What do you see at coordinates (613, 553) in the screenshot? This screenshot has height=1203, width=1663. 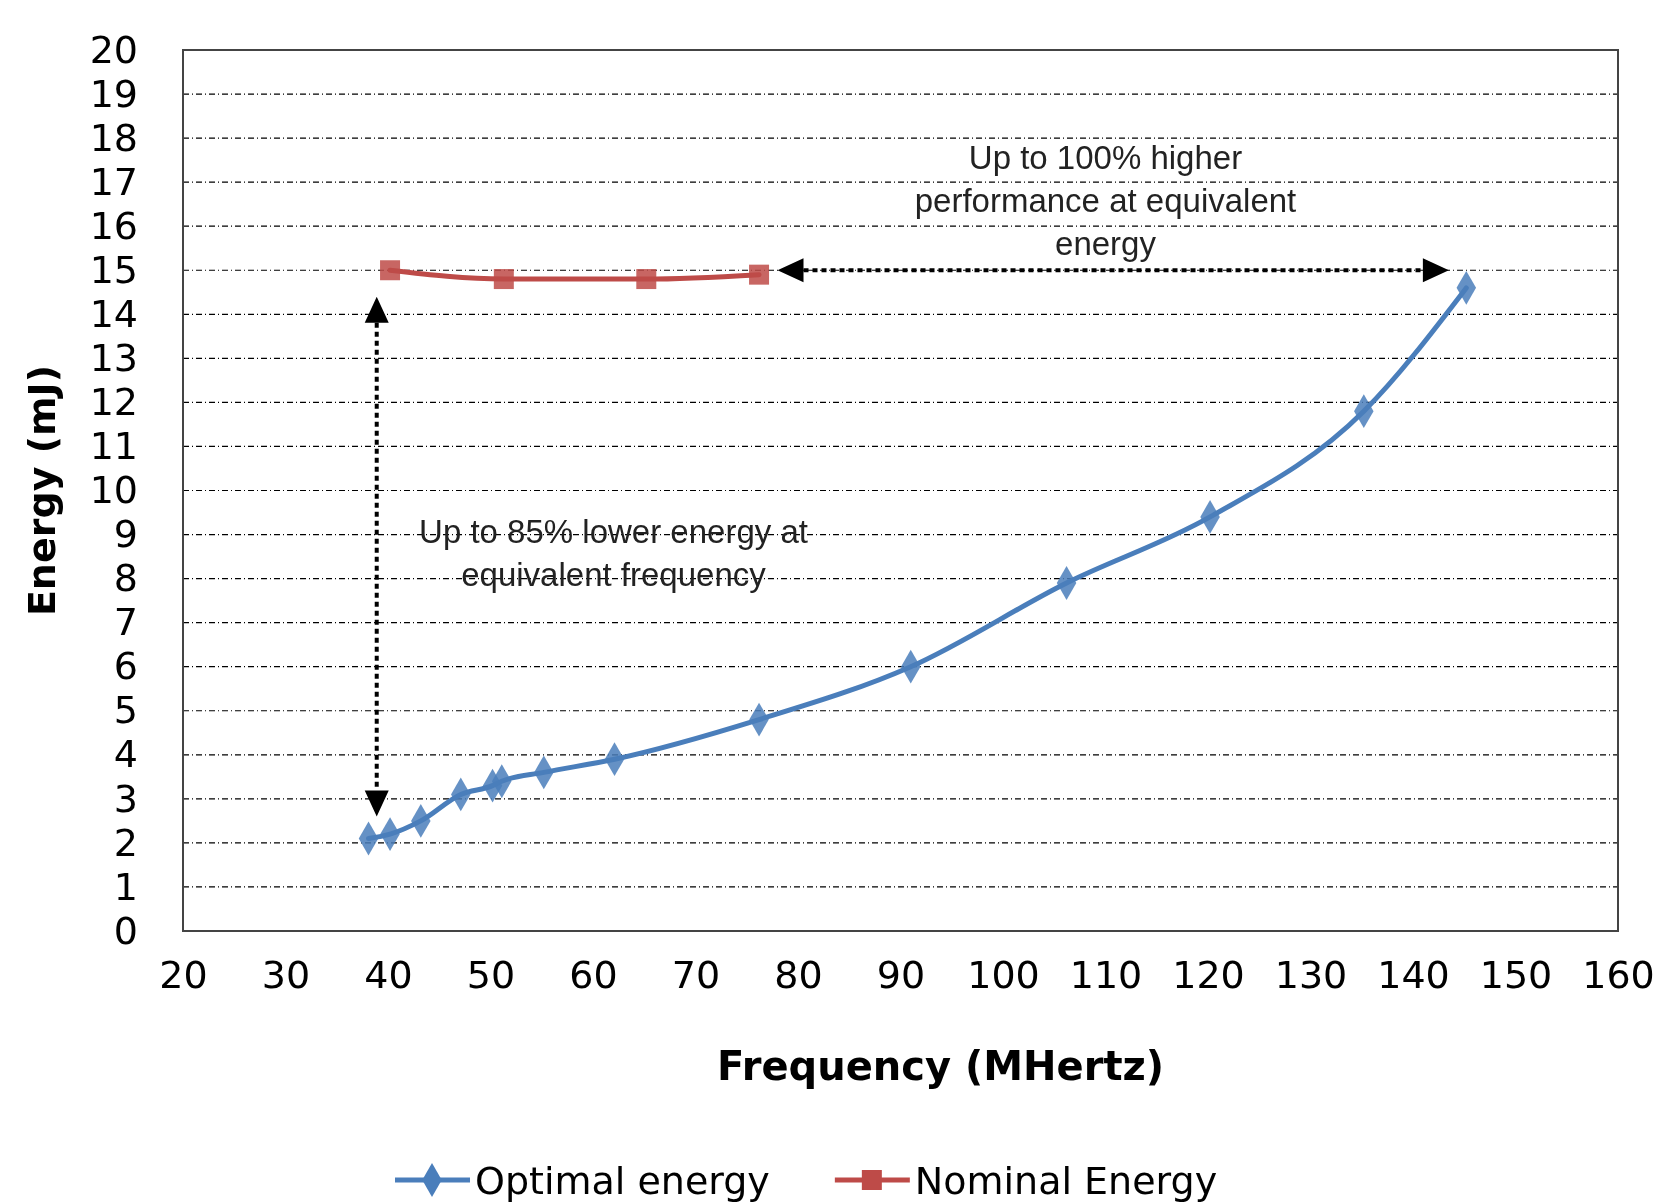 I see `annotation: Up to 85% lower energy at equivalent frequency` at bounding box center [613, 553].